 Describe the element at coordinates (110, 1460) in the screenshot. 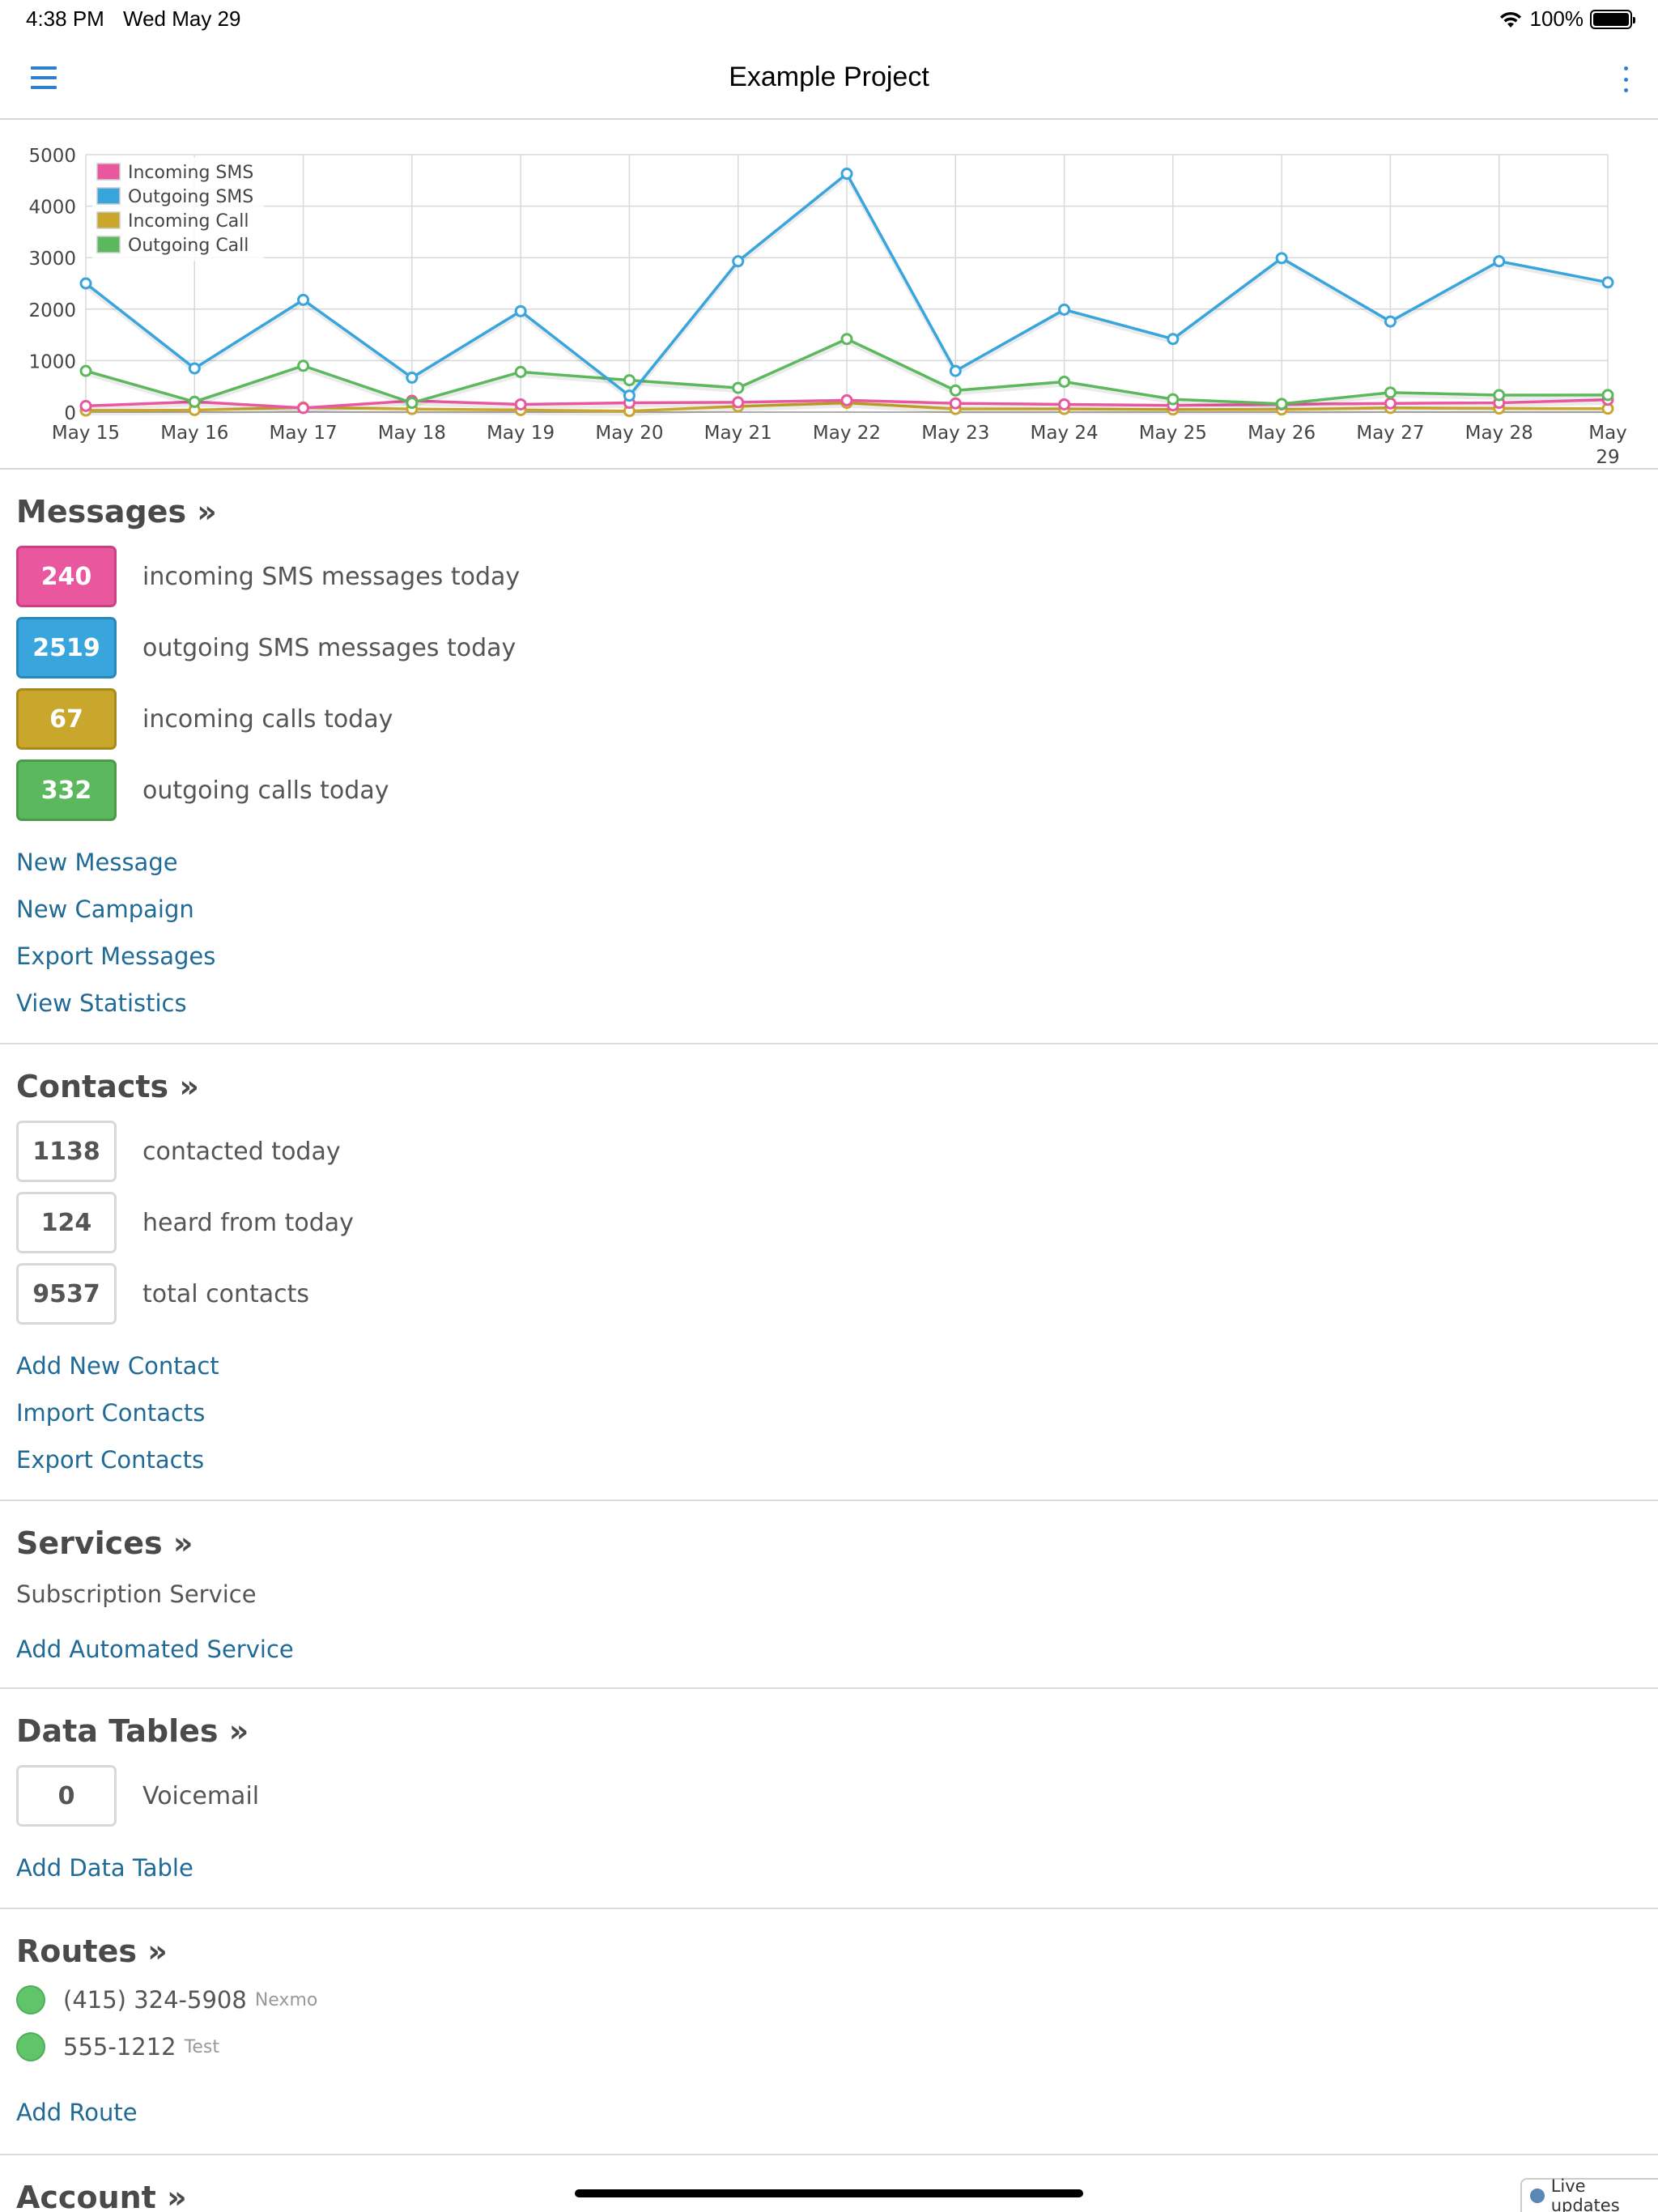

I see `export-contacts-link: Export Contacts` at that location.